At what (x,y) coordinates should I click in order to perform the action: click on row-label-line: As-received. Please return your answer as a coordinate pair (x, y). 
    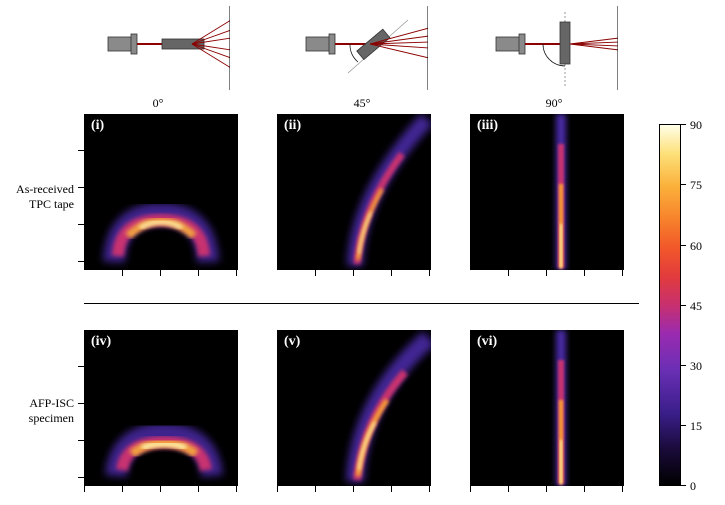
    Looking at the image, I should click on (45, 189).